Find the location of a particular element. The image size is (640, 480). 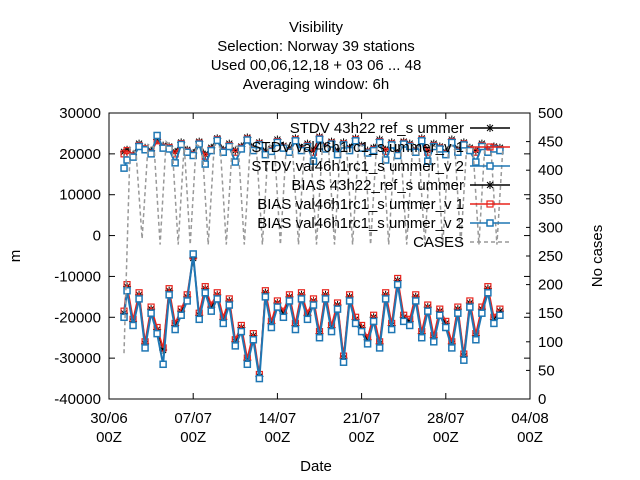

y-tick-label: 10000 is located at coordinates (80, 195).